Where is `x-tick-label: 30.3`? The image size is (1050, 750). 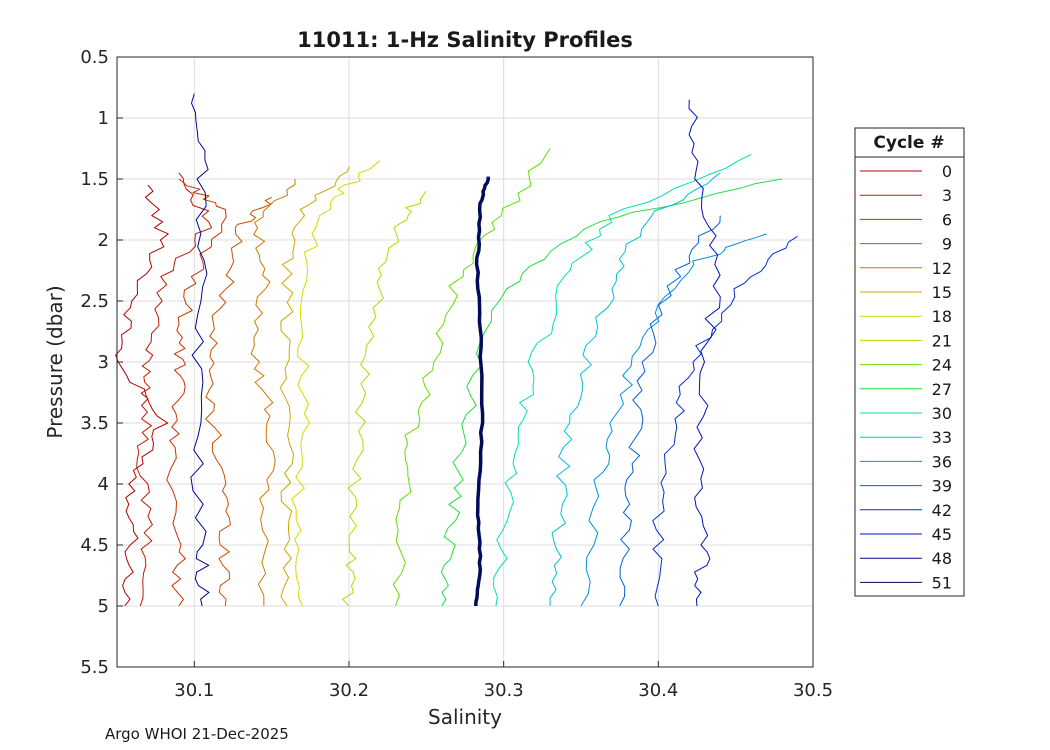 x-tick-label: 30.3 is located at coordinates (504, 690).